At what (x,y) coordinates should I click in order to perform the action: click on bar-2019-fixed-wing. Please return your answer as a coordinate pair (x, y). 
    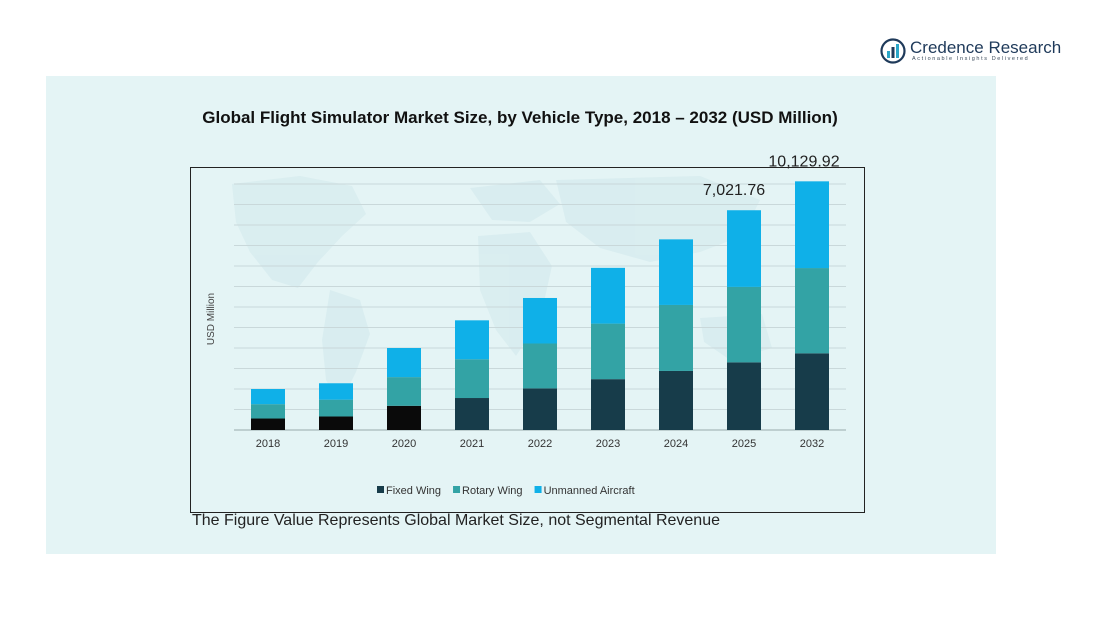
    Looking at the image, I should click on (336, 423).